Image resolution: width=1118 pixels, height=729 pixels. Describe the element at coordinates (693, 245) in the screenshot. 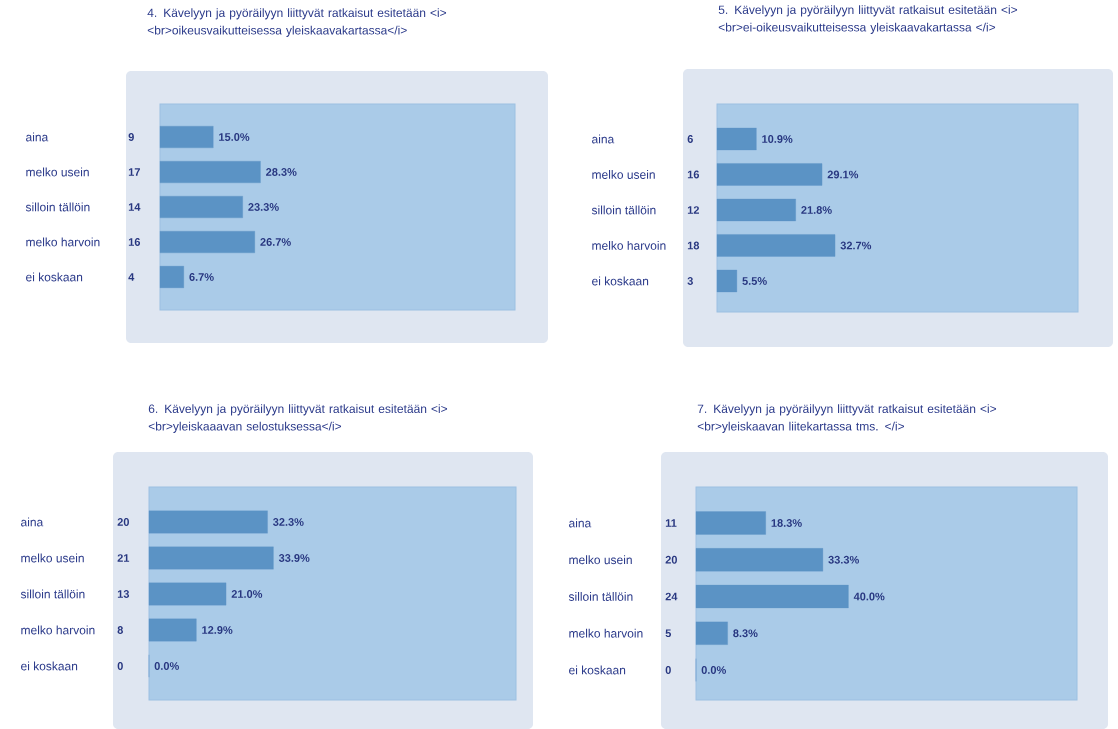

I see `text: 18` at that location.